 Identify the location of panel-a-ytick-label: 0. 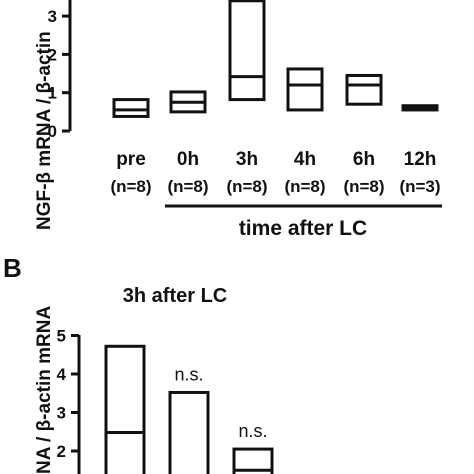
(52, 131).